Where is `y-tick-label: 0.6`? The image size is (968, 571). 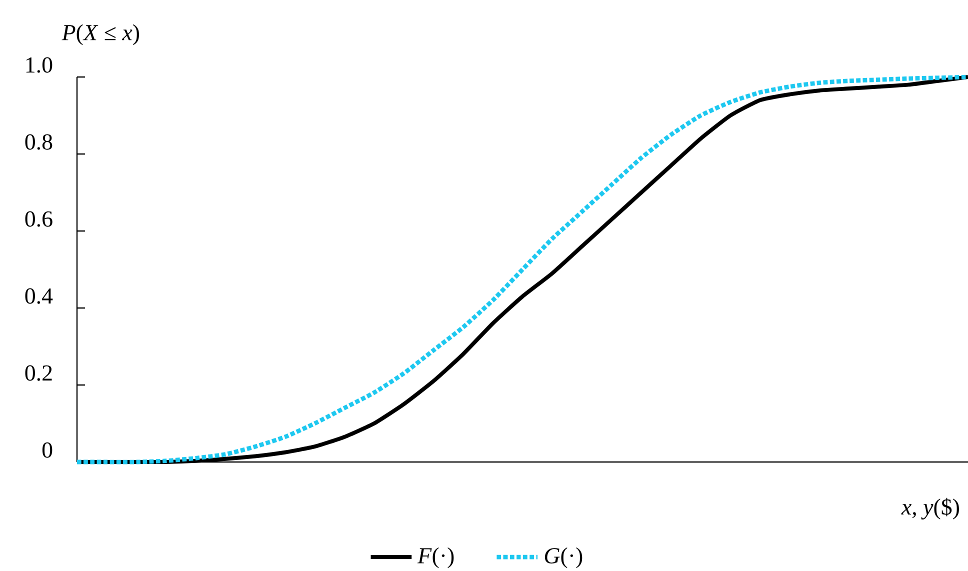
y-tick-label: 0.6 is located at coordinates (38, 219).